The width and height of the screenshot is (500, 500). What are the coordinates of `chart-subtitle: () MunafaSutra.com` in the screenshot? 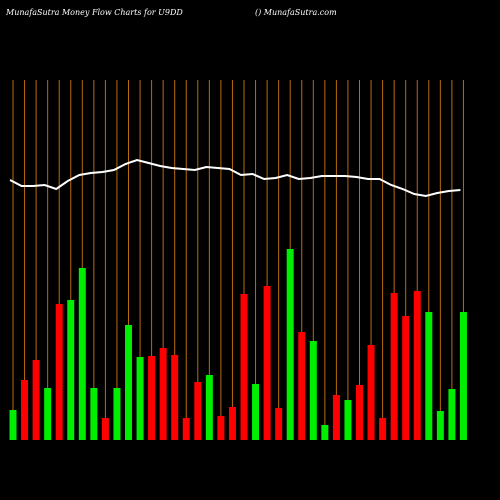 It's located at (296, 12).